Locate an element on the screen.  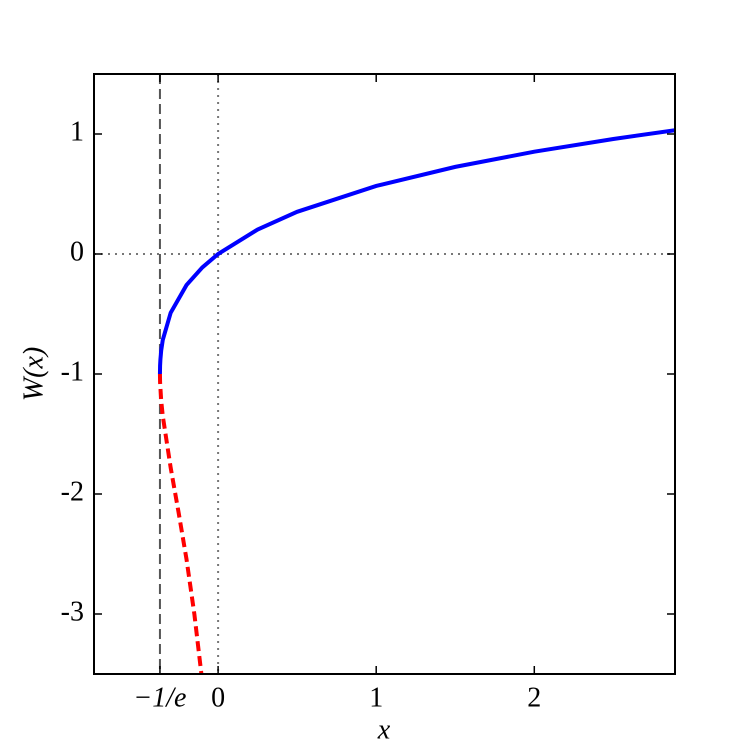
y-axis-label: W(x) is located at coordinates (33, 374).